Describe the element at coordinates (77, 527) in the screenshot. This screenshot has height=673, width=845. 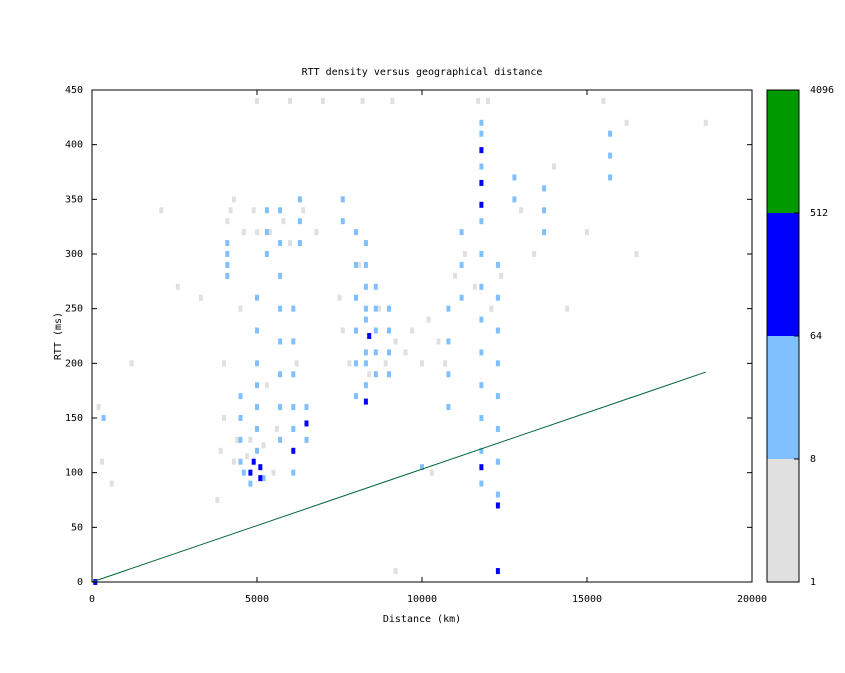
I see `y-tick-label: 50` at that location.